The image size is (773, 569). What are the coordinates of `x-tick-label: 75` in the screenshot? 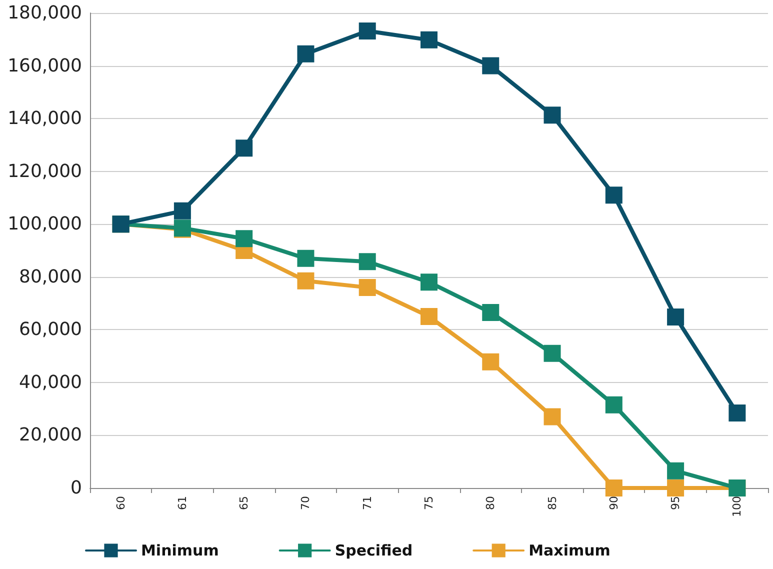 It's located at (429, 503).